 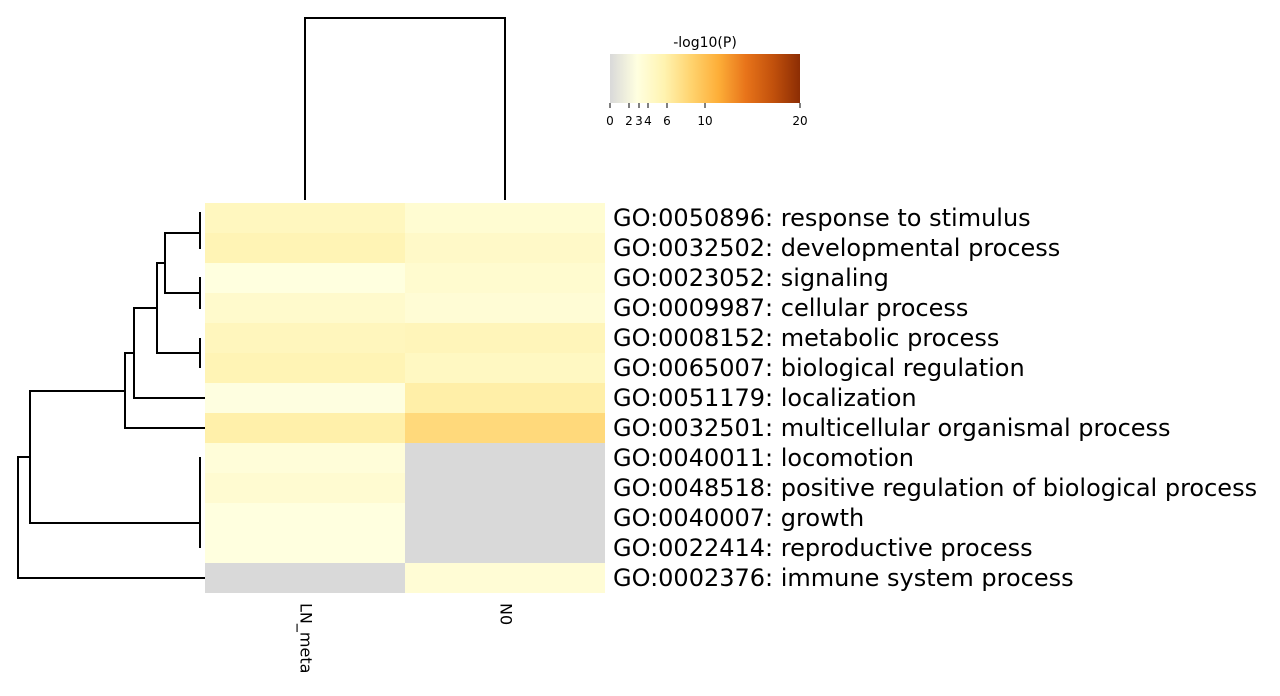 I want to click on column-dendrogram, so click(x=405, y=108).